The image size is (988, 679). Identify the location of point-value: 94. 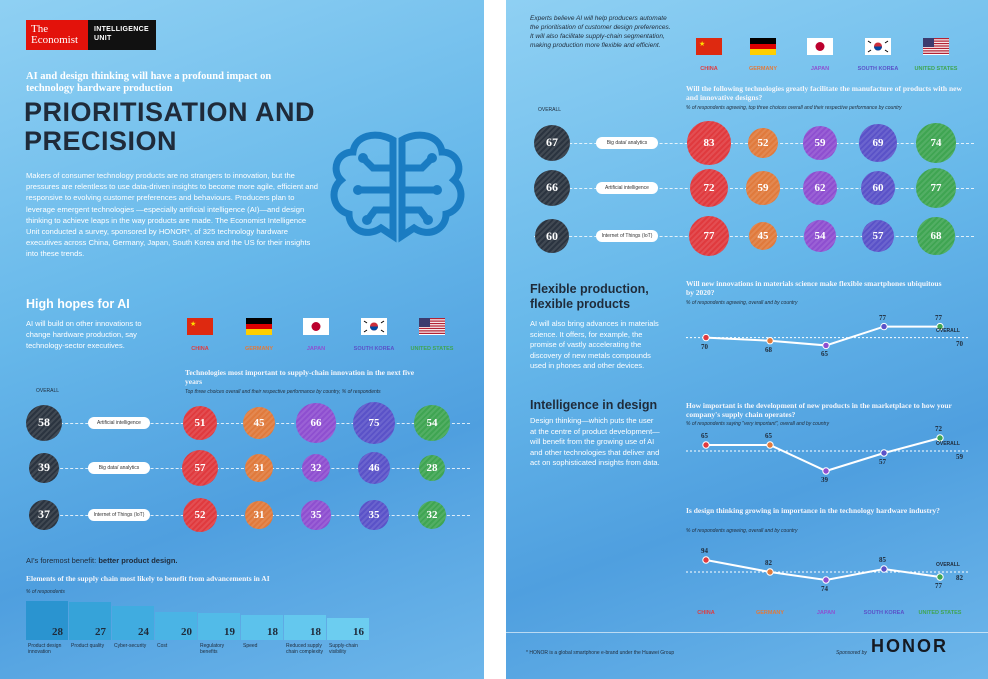
(704, 551).